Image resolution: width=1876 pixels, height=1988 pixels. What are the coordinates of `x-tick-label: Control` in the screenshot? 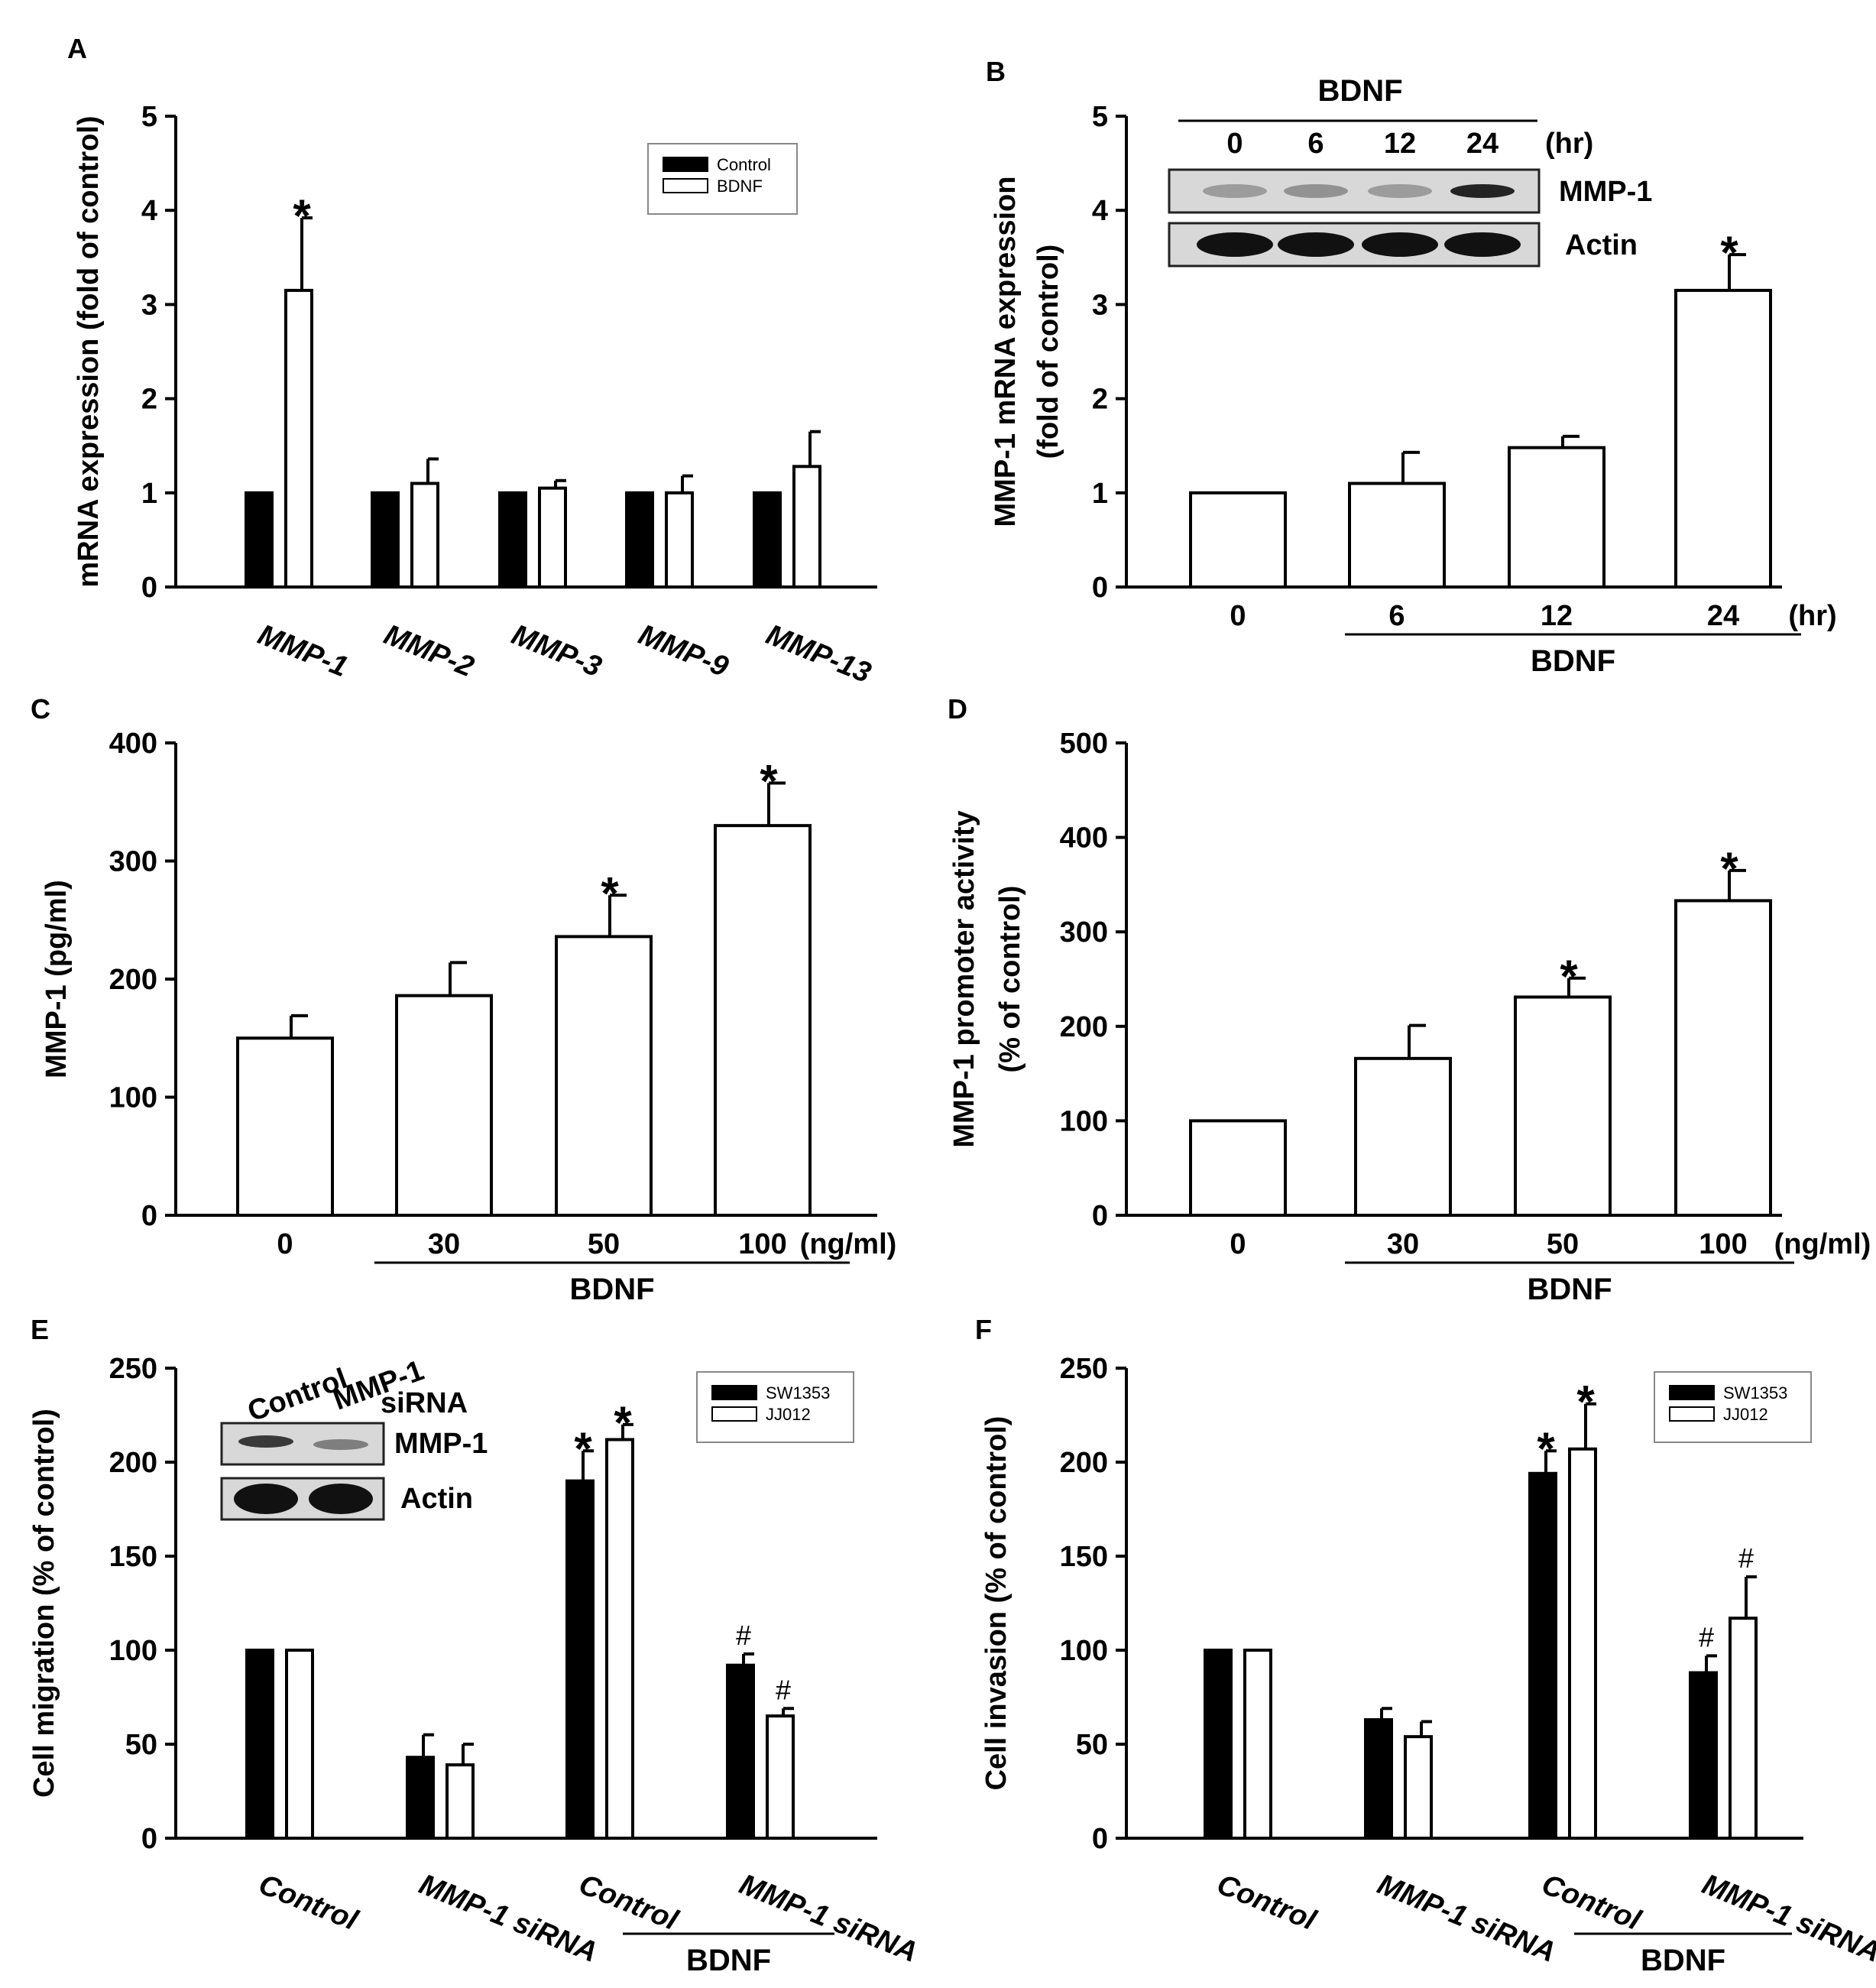 It's located at (629, 1903).